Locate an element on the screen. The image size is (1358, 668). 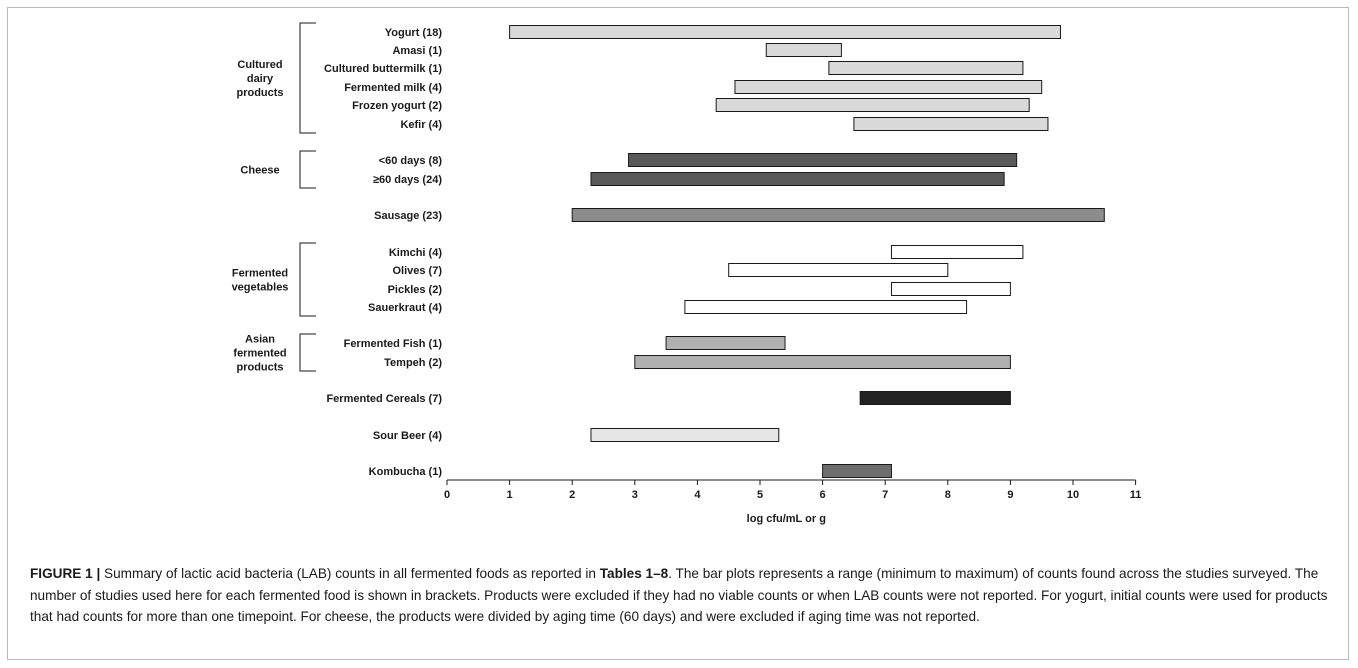
x-tick-label-2: 2 is located at coordinates (572, 495).